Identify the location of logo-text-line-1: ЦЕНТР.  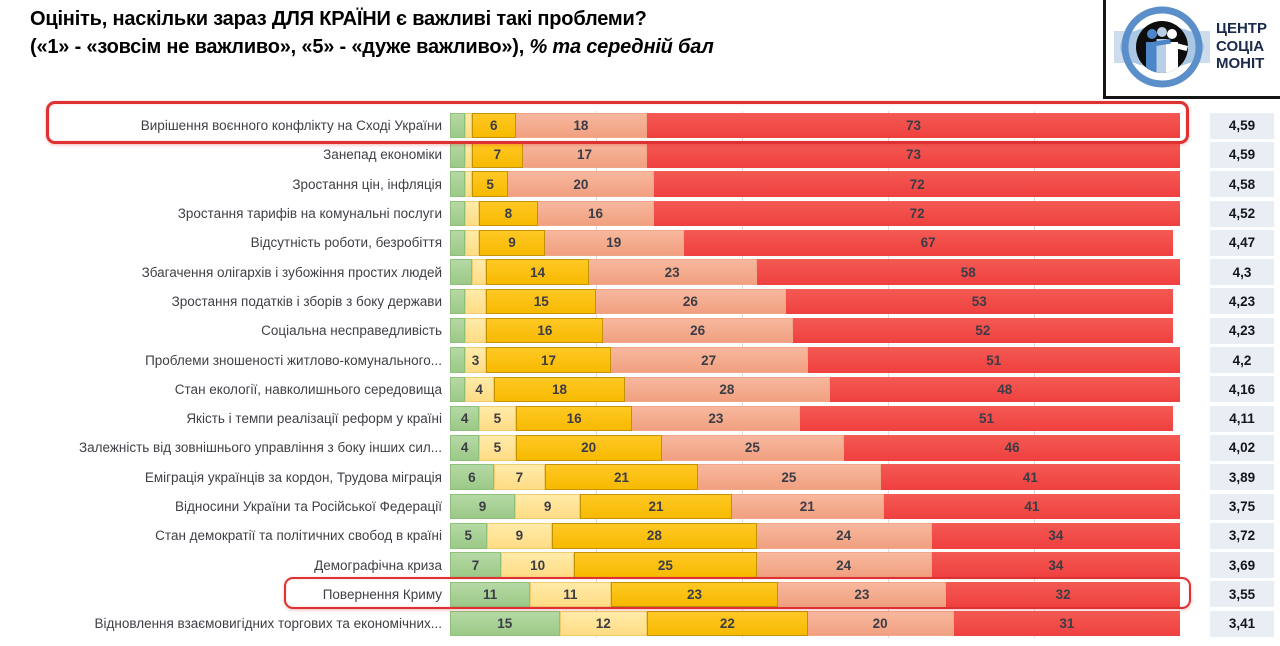
(1241, 28).